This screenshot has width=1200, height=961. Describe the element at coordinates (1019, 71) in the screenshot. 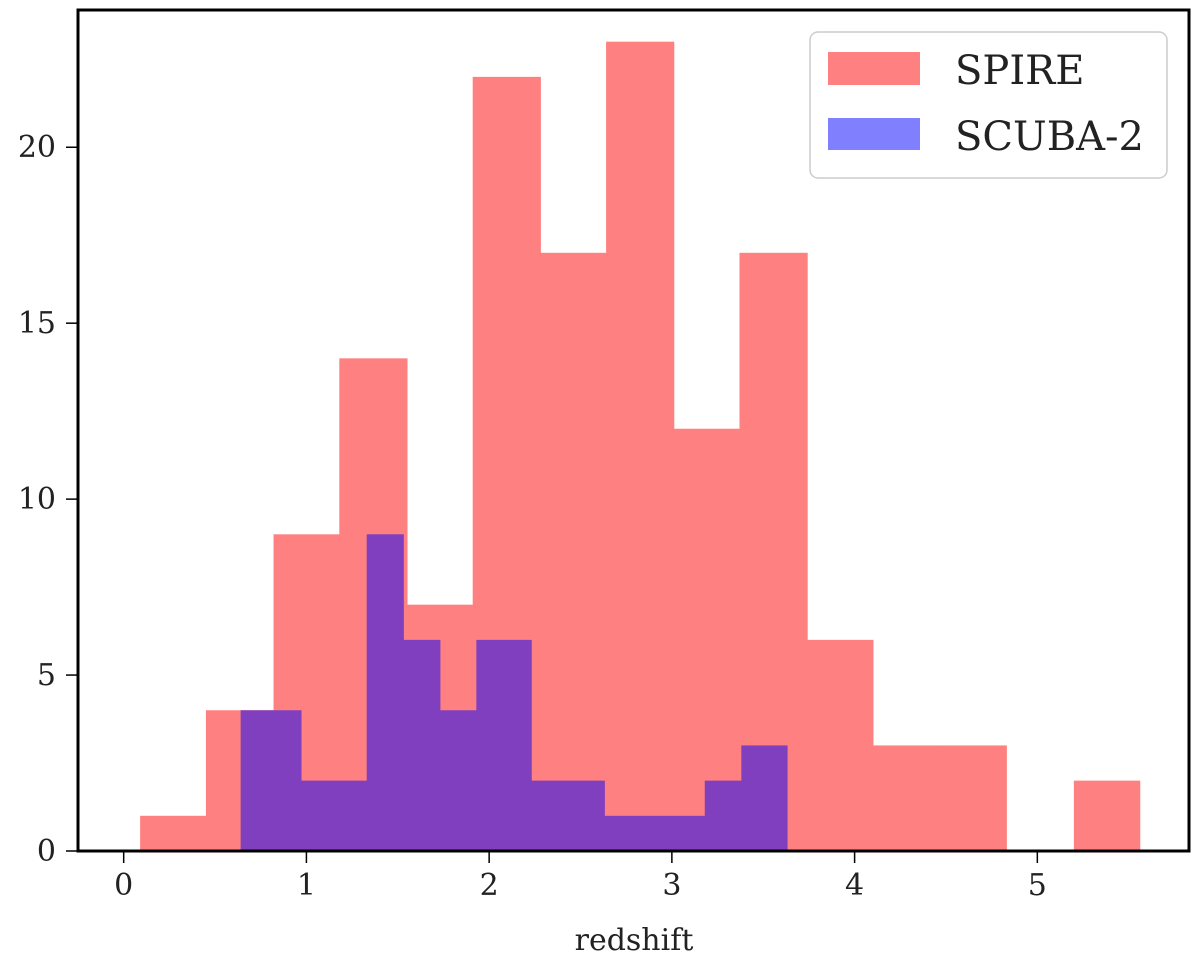

I see `legend-label-spire: SPIRE` at that location.